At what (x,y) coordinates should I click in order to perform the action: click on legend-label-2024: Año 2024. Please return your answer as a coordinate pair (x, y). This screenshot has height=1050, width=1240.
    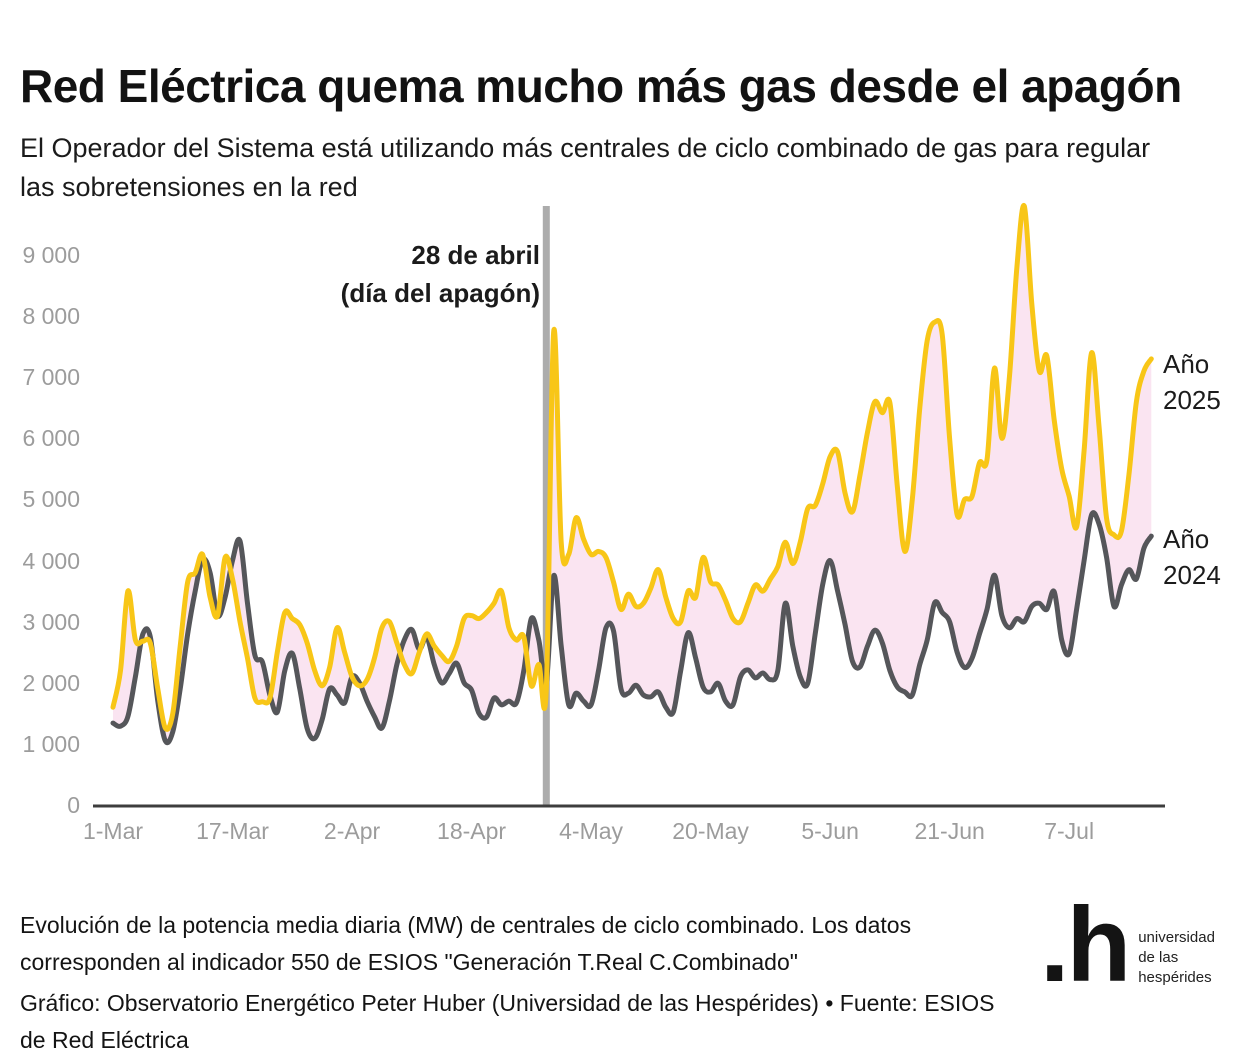
    Looking at the image, I should click on (1192, 557).